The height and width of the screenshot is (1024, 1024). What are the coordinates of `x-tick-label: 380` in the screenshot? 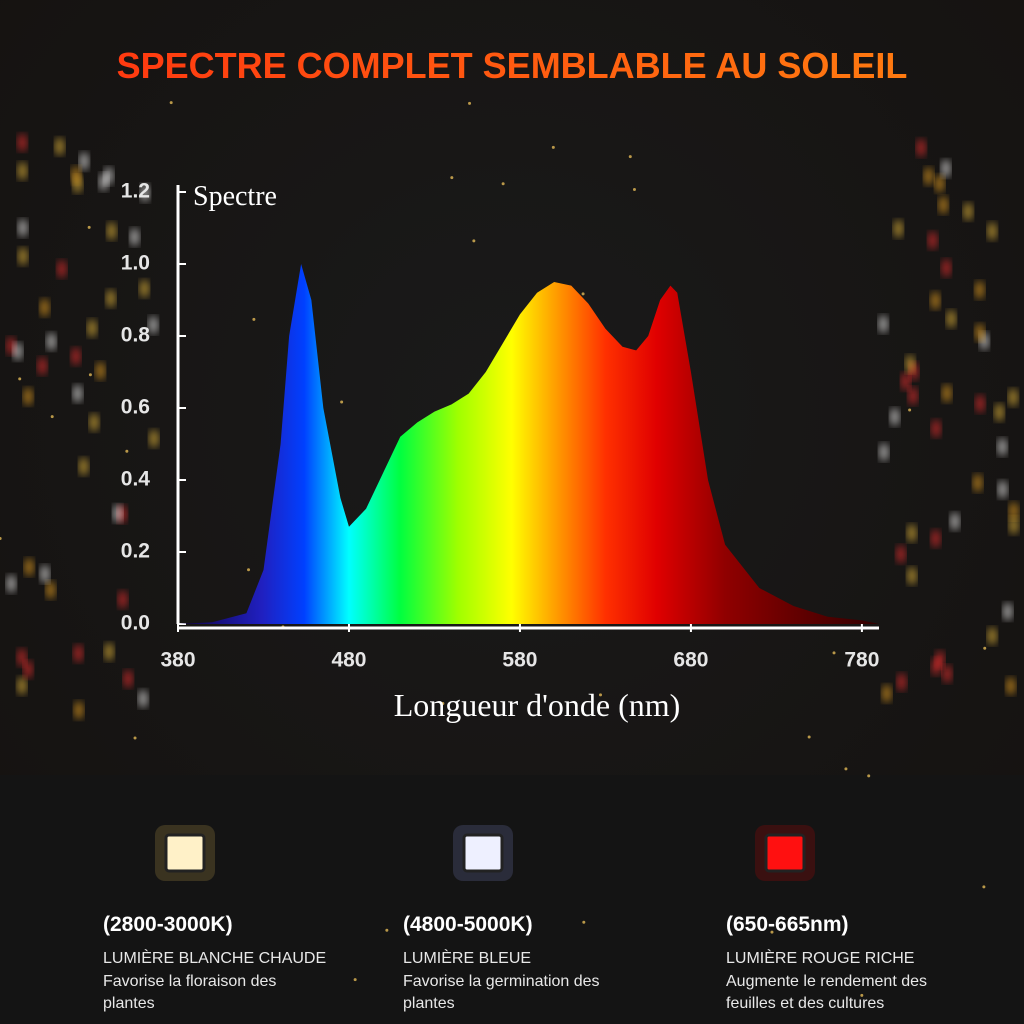 It's located at (177, 660).